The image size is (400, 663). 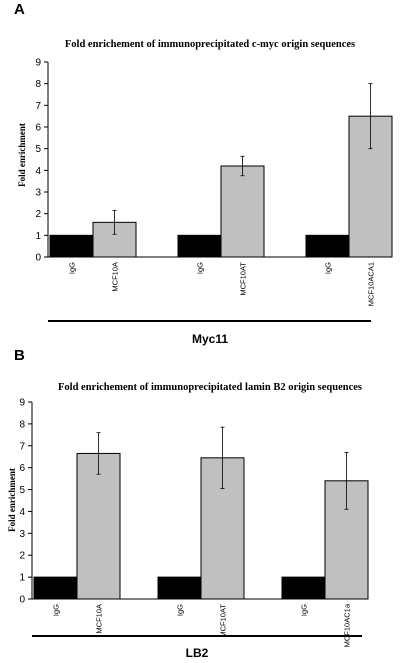 I want to click on x-tick-label: MCF10AC1a, so click(x=347, y=625).